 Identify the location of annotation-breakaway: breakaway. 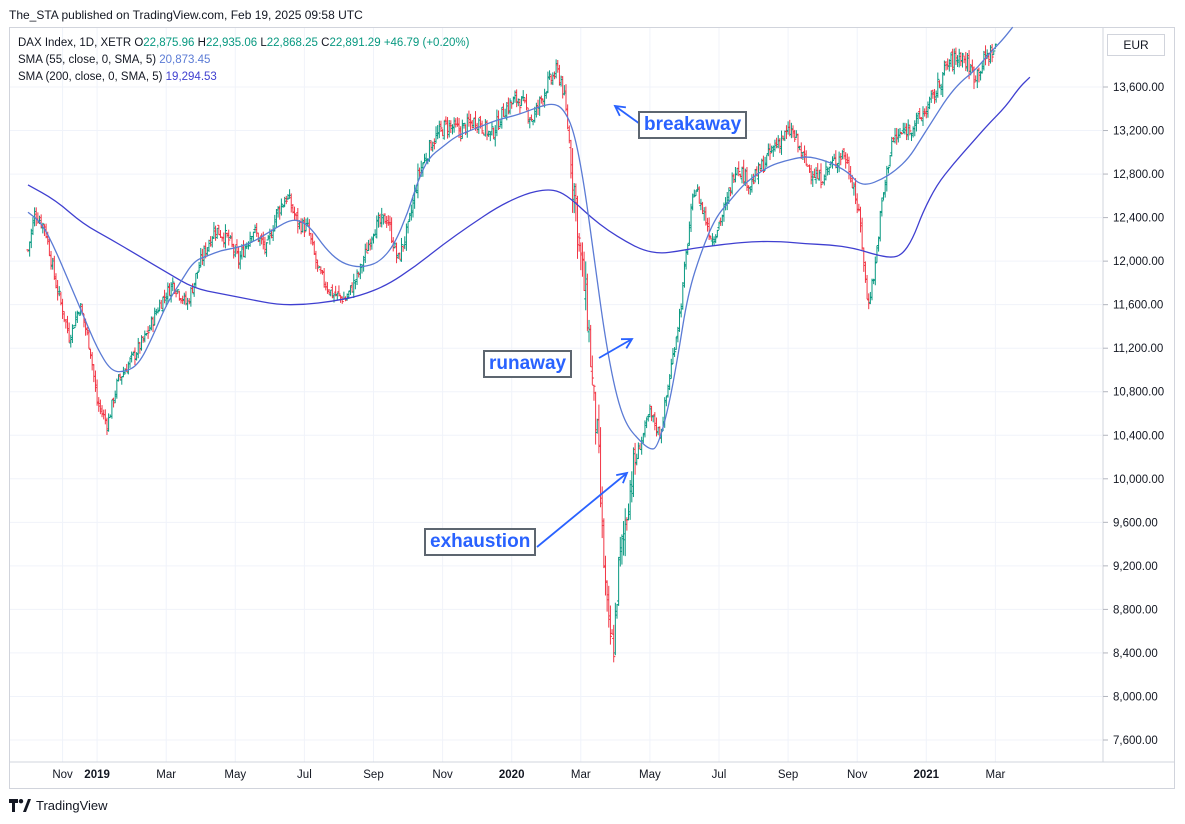
(693, 125).